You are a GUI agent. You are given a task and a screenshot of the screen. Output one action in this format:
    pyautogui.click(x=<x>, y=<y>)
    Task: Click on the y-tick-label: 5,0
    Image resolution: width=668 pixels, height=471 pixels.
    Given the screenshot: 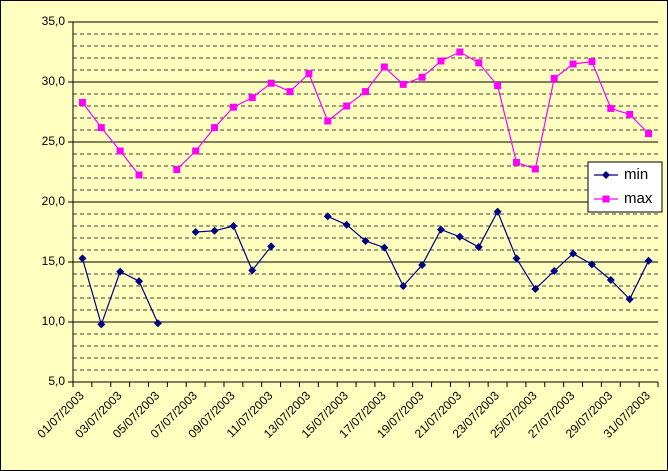 What is the action you would take?
    pyautogui.click(x=56, y=381)
    